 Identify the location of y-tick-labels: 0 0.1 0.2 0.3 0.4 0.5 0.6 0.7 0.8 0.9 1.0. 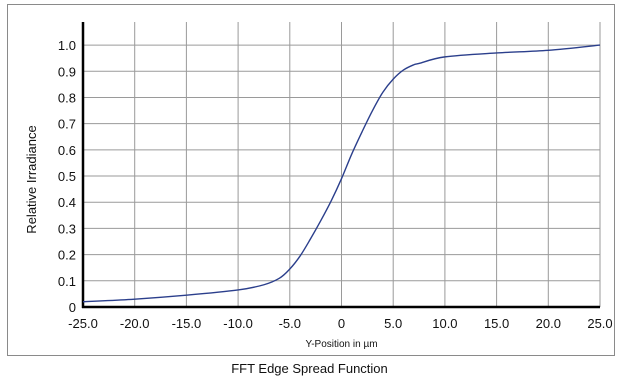
(67, 176).